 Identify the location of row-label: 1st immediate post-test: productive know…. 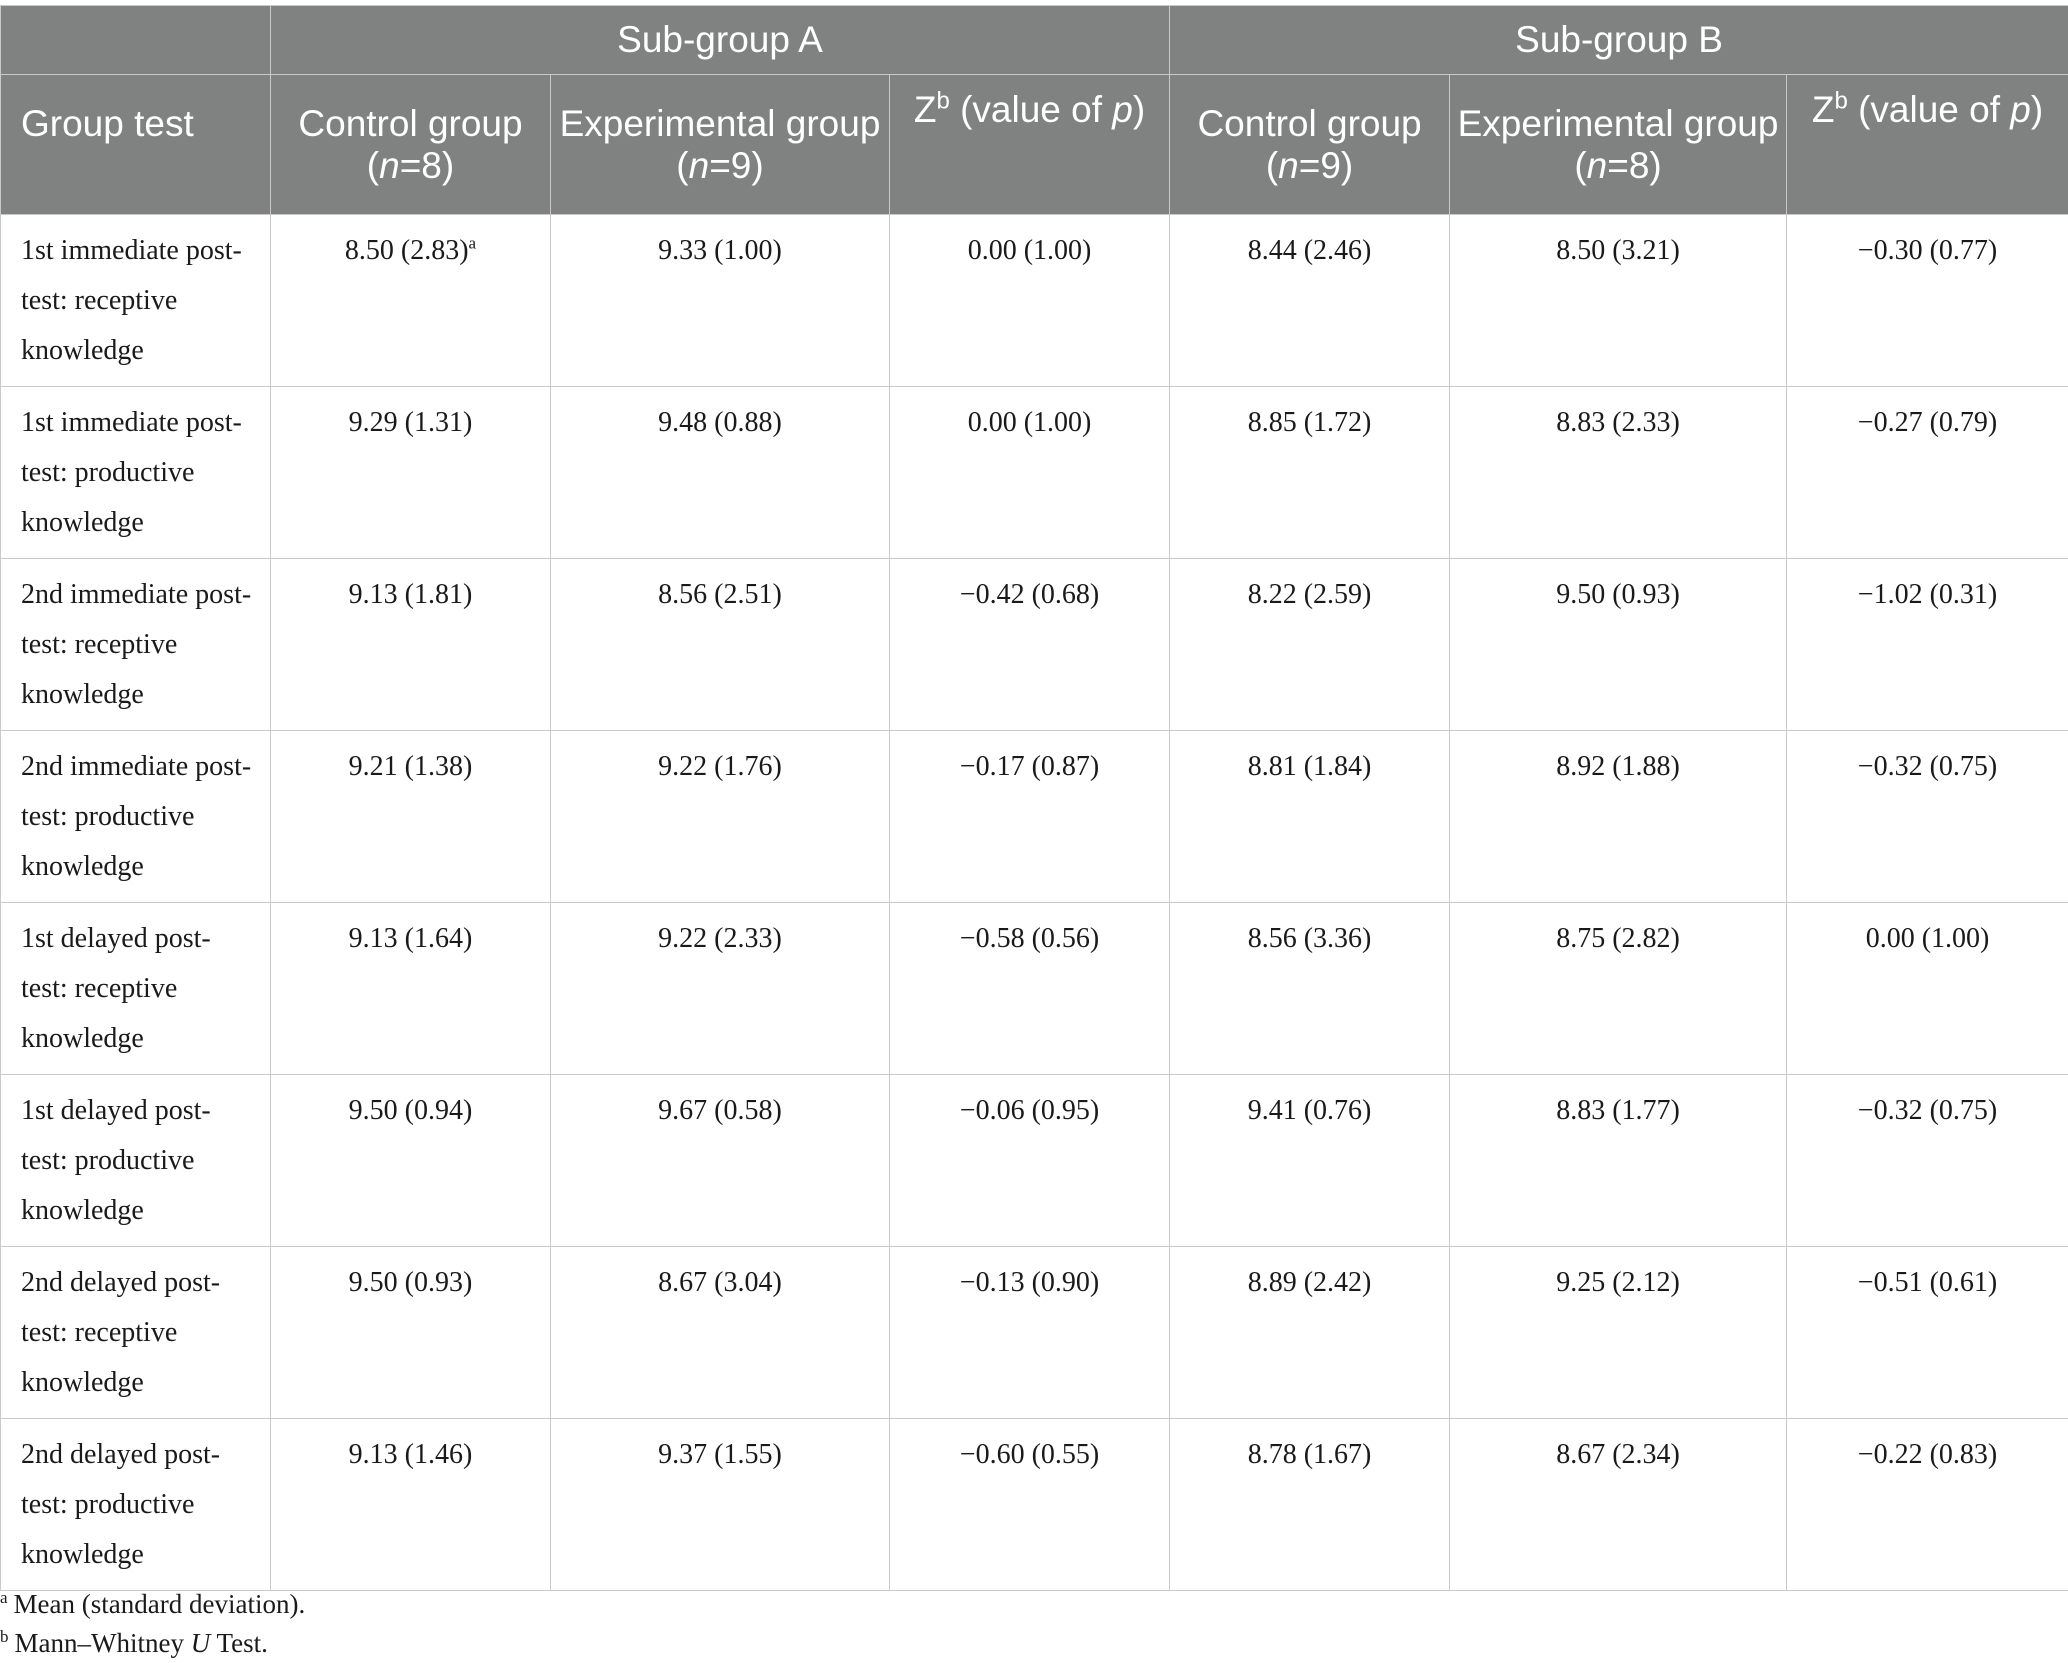
(135, 472).